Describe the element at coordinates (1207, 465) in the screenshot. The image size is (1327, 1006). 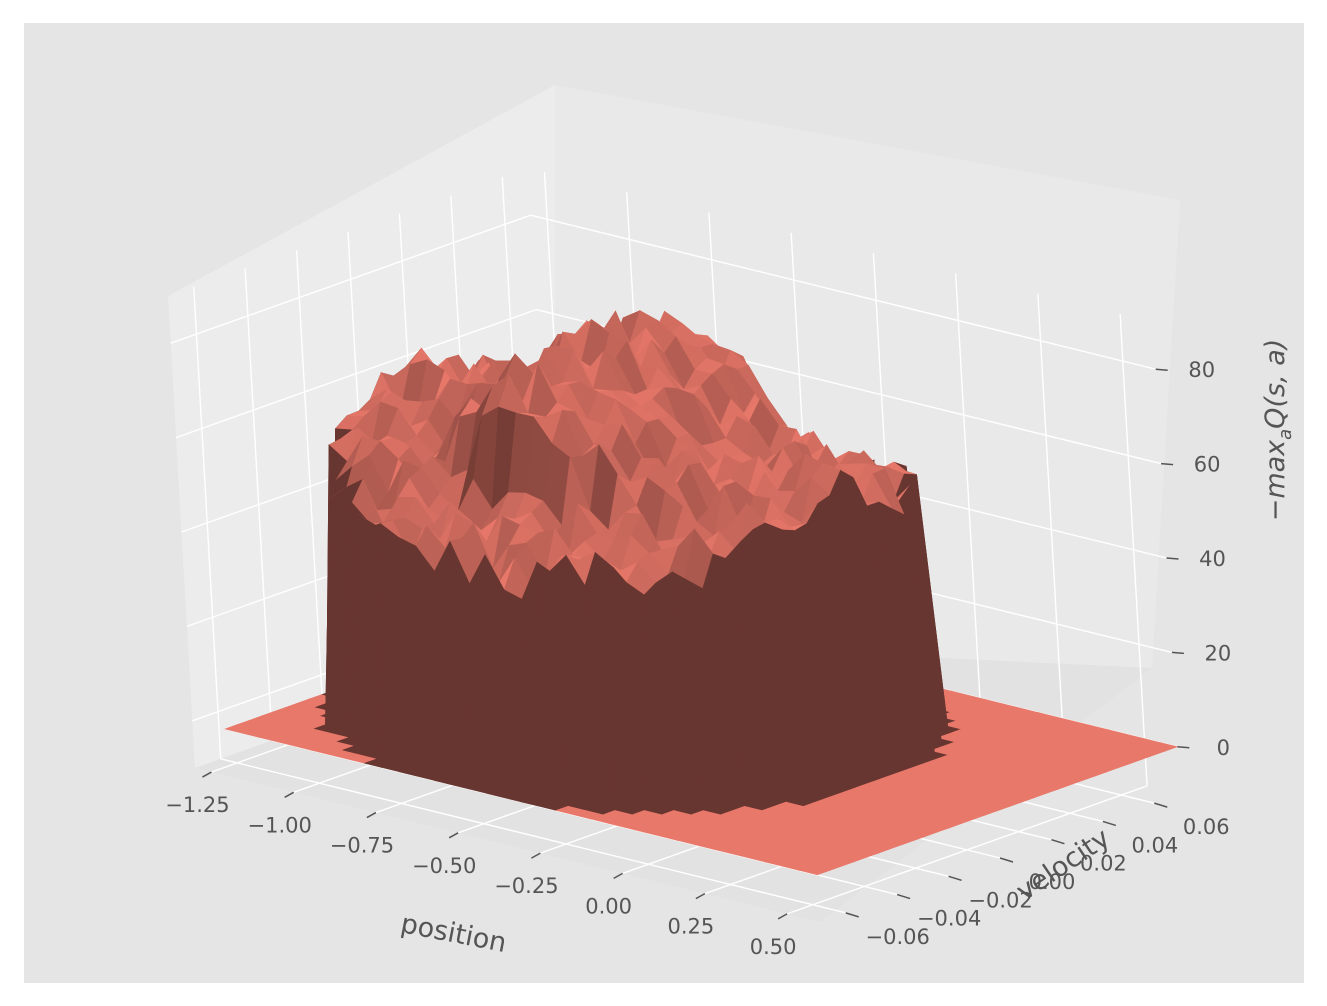
I see `z-tick-label-3: 60` at that location.